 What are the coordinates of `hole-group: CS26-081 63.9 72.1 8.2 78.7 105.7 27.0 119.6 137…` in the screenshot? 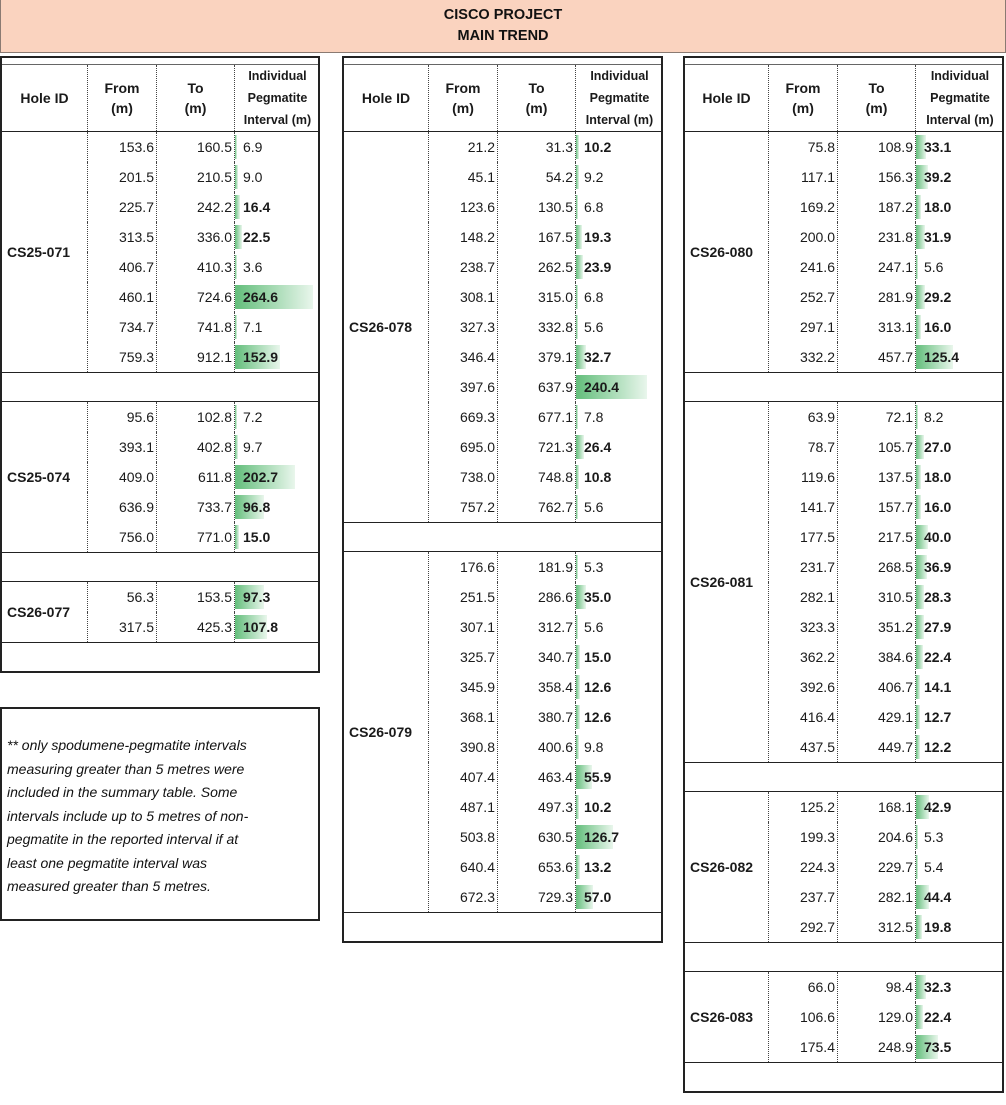 It's located at (843, 582).